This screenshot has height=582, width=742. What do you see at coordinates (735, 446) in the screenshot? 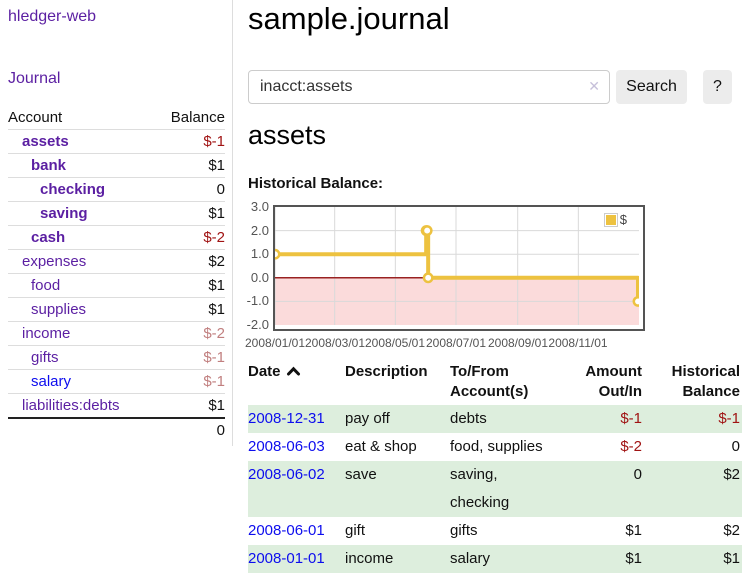
I see `transaction-balance: 0` at bounding box center [735, 446].